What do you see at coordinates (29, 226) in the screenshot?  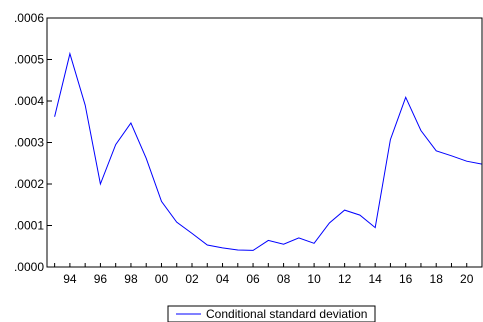 I see `y-tick-label: .0001` at bounding box center [29, 226].